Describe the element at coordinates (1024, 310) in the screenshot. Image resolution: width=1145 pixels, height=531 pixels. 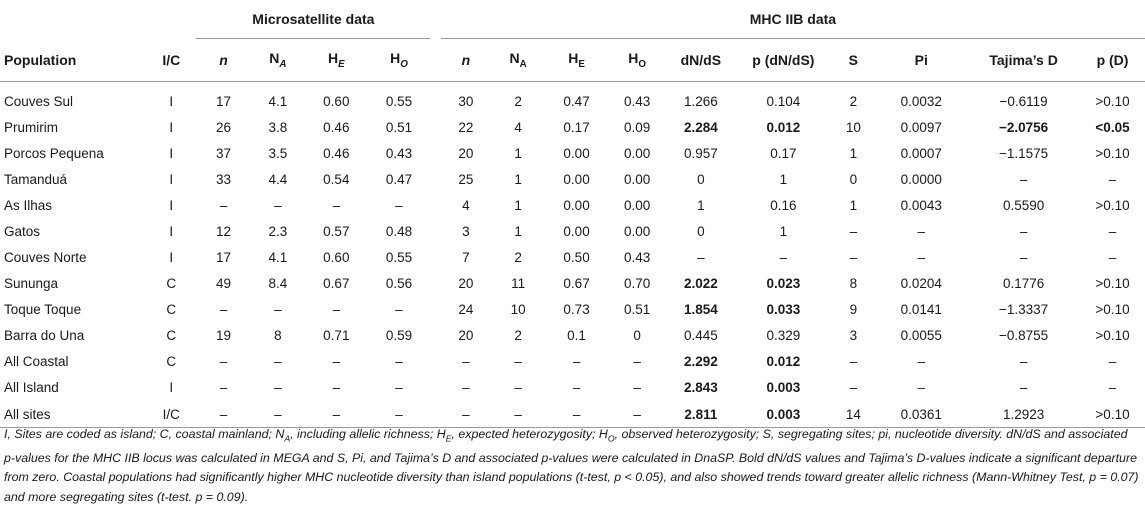
I see `cell-tajima: −1.3337` at that location.